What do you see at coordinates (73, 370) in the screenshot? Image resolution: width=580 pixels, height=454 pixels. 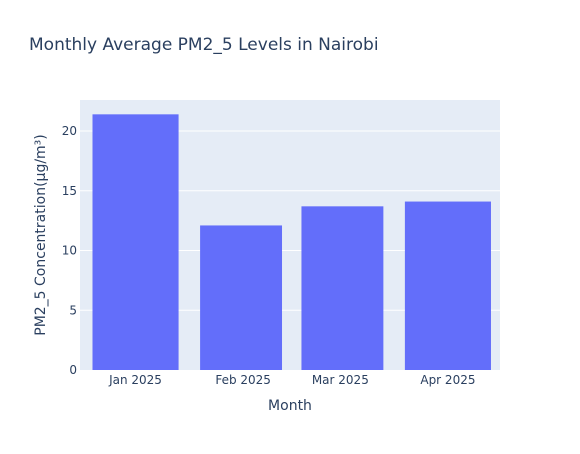 I see `y-tick-label: 0` at bounding box center [73, 370].